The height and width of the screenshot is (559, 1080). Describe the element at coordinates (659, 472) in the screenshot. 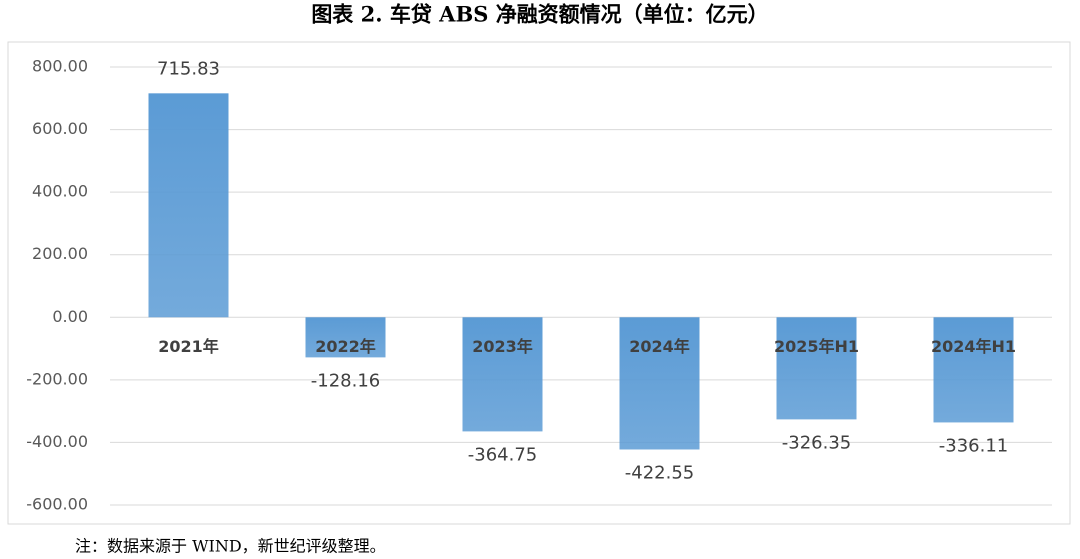

I see `value-label: -422.55` at that location.